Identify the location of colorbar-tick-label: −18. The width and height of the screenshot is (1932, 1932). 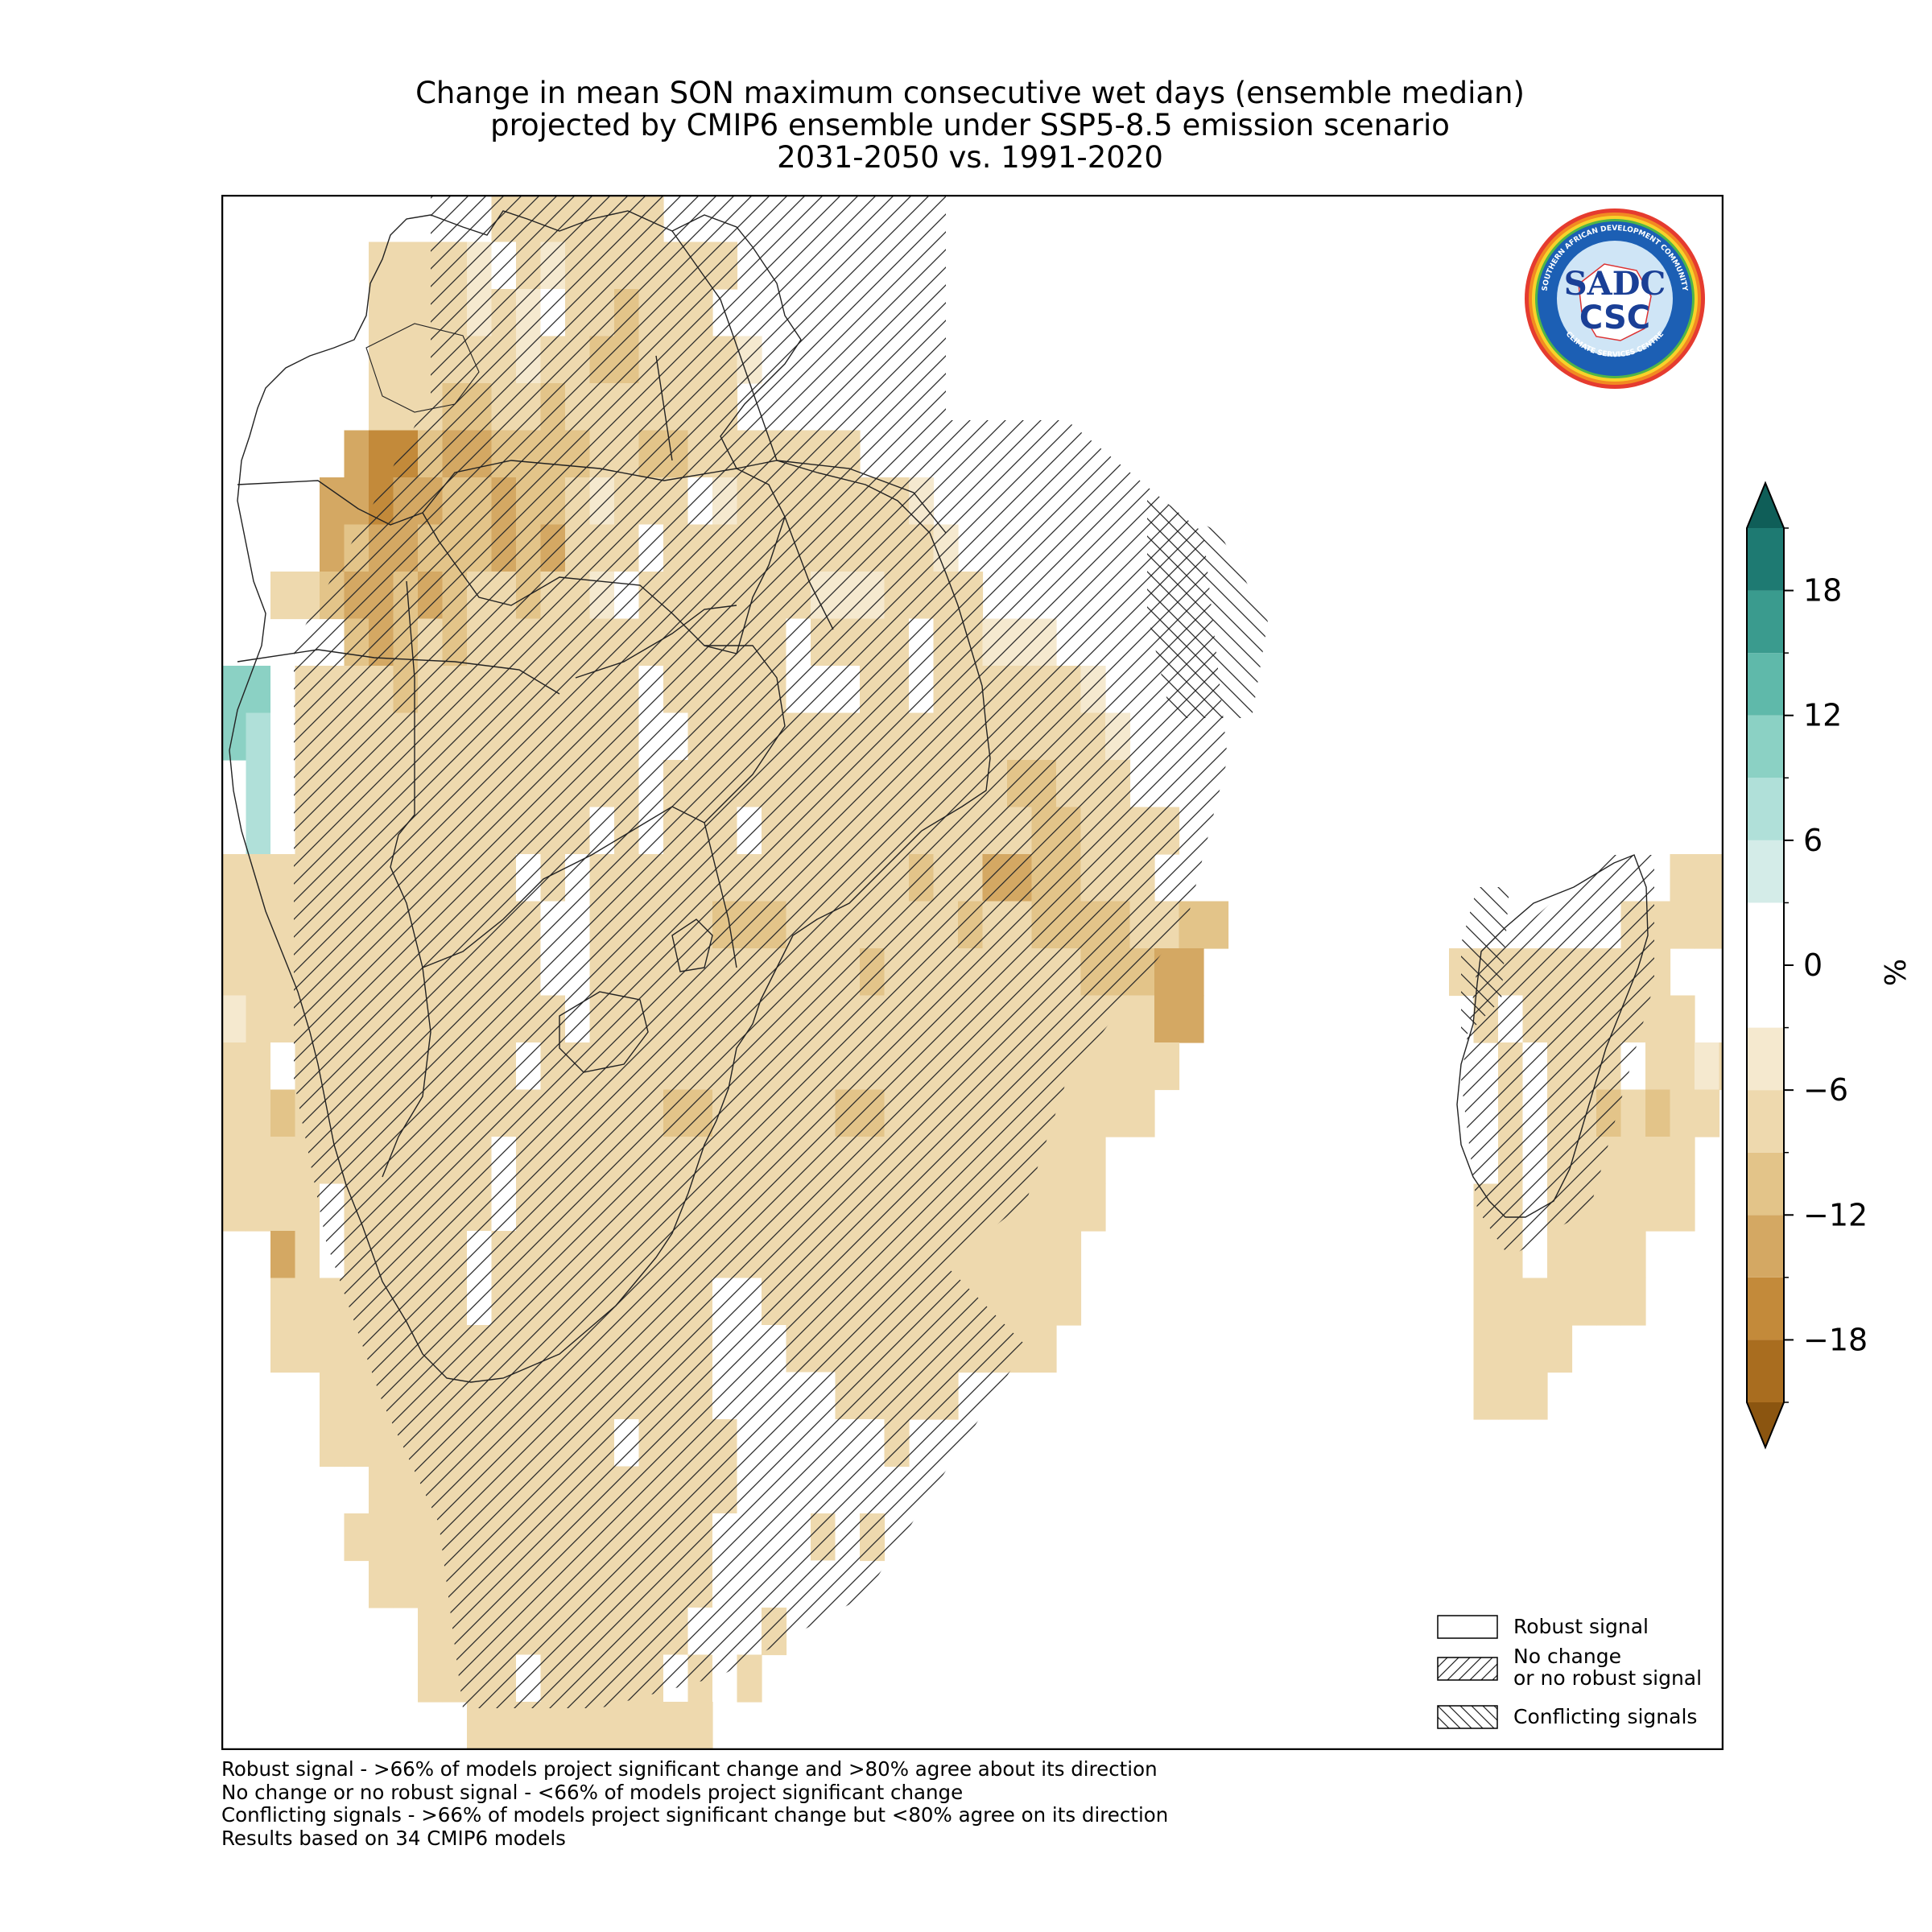
(1835, 1339).